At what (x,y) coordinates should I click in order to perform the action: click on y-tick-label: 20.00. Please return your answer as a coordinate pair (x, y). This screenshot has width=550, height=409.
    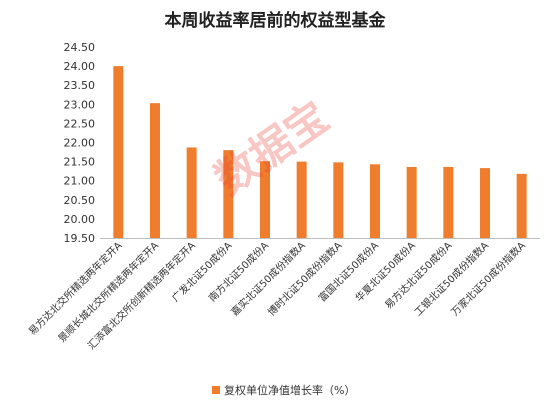
    Looking at the image, I should click on (80, 219).